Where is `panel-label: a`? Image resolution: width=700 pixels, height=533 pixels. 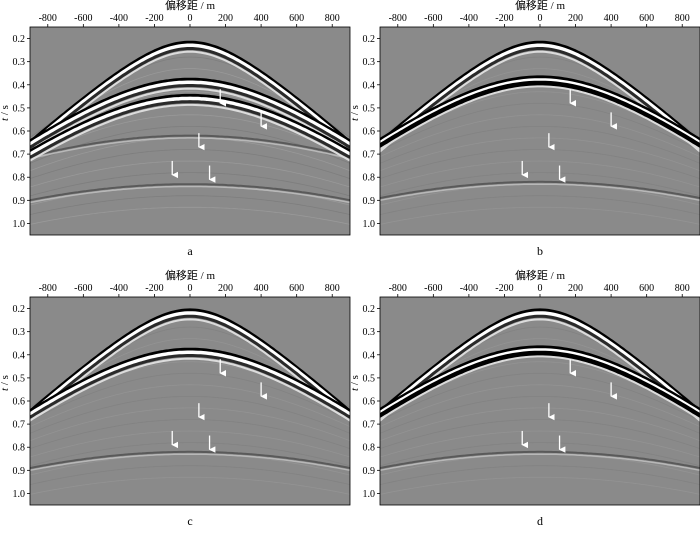
panel-label: a is located at coordinates (190, 251).